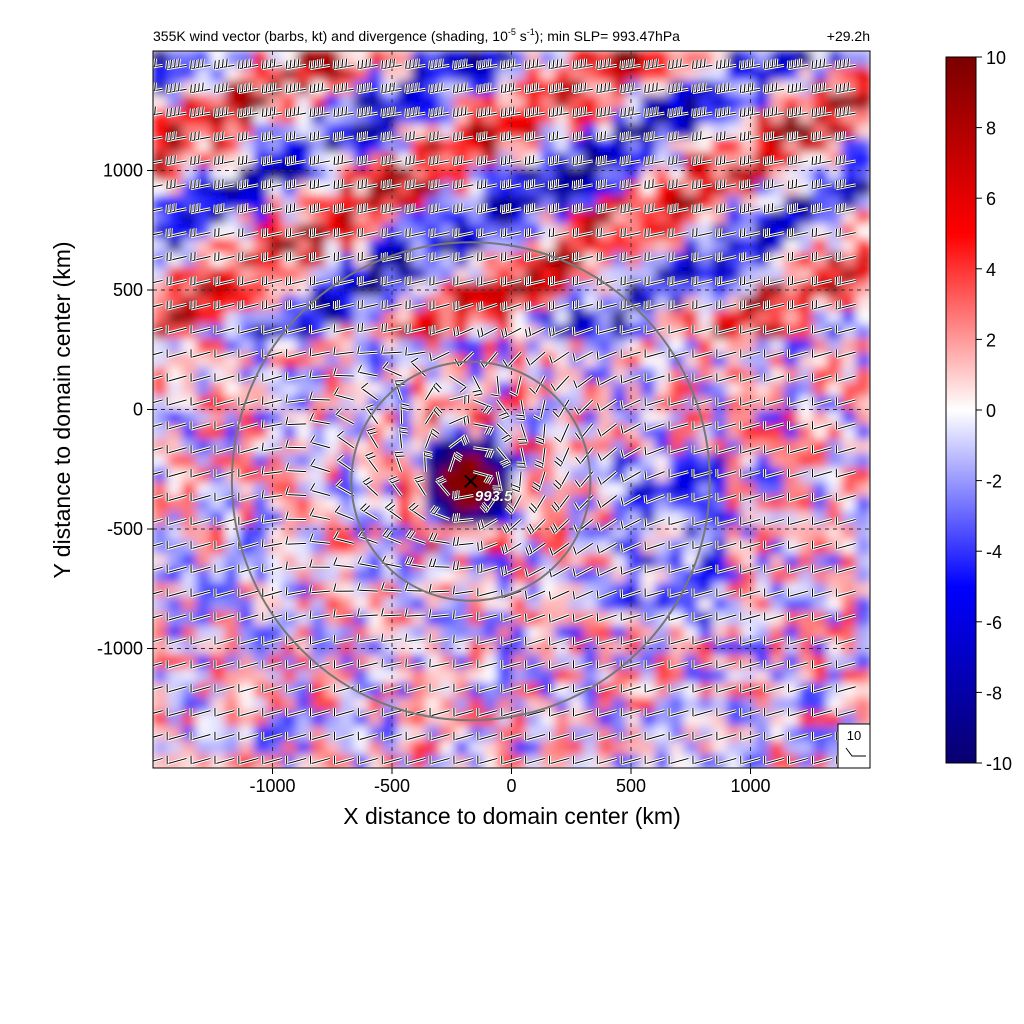 This screenshot has width=1024, height=1024. I want to click on colorbar: 10 8 6 4 2 0 -2 -4 -6 -8 -10, so click(978, 411).